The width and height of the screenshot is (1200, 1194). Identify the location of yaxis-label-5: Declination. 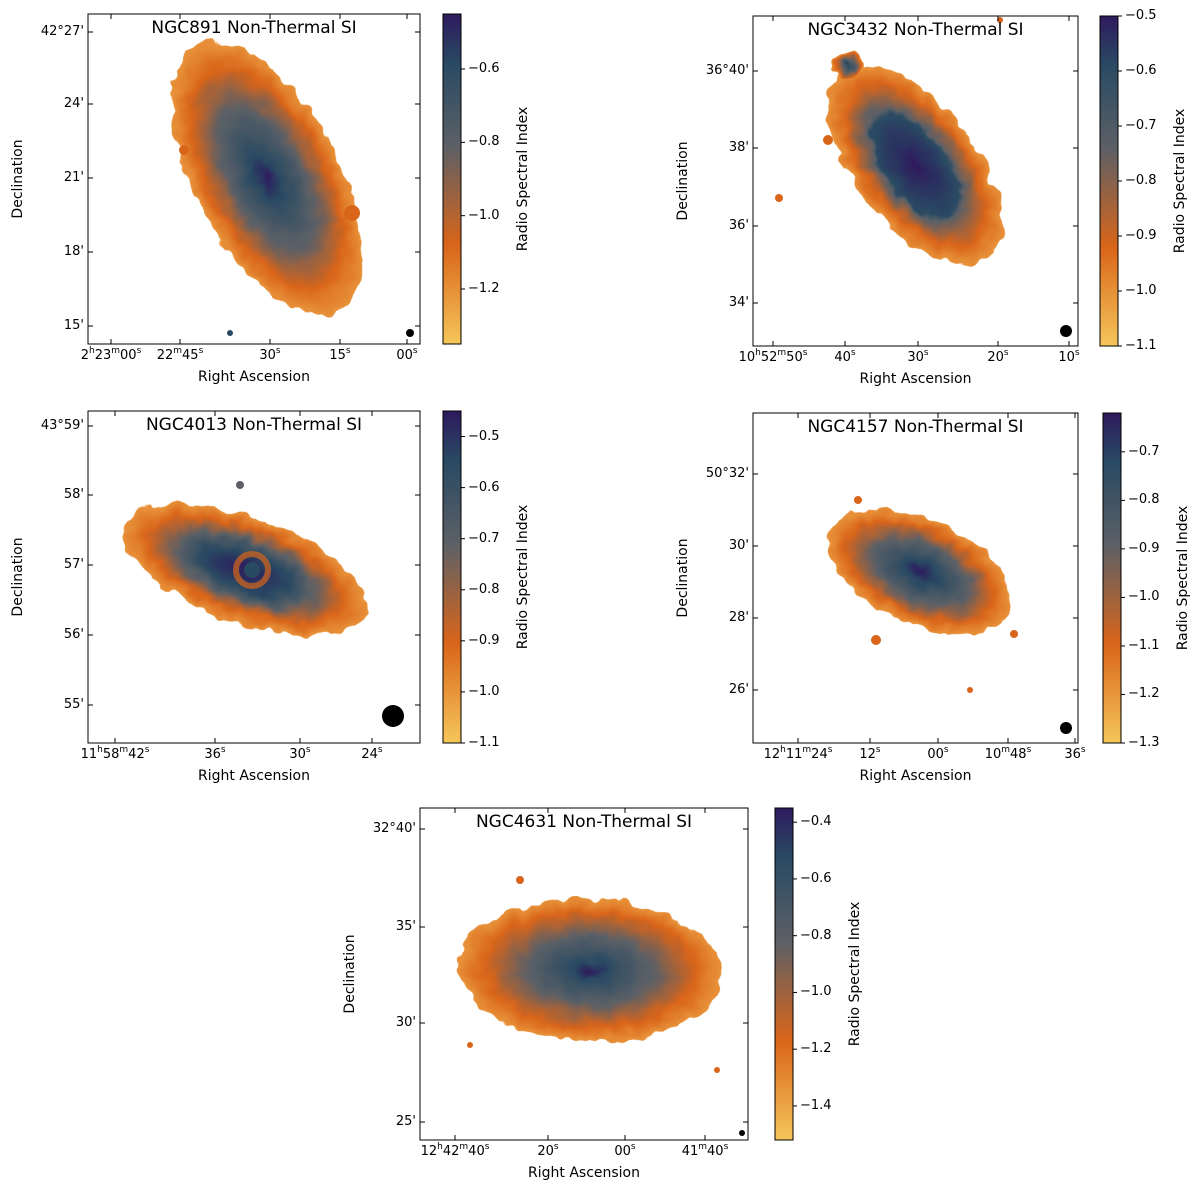
(350, 974).